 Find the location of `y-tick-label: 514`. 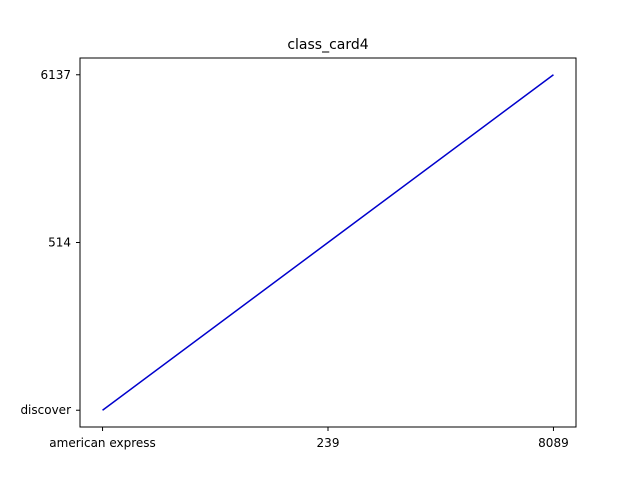

y-tick-label: 514 is located at coordinates (59, 243).